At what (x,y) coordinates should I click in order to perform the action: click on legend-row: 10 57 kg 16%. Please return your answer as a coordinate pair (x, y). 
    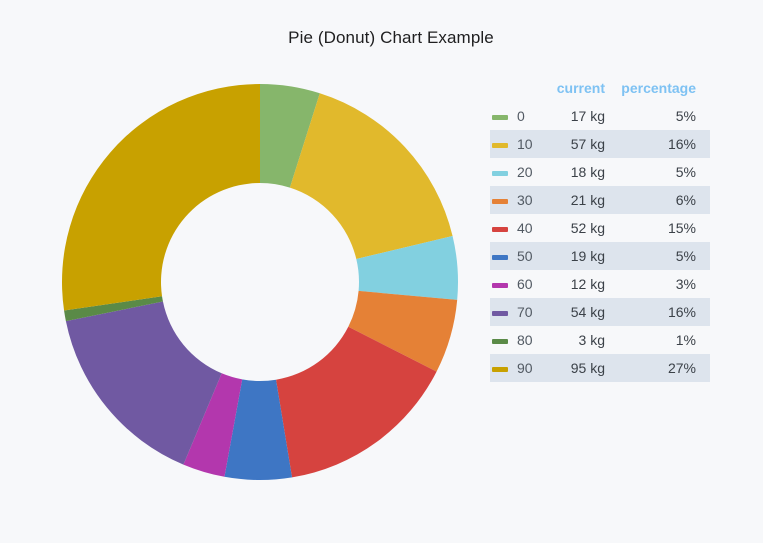
    Looking at the image, I should click on (600, 144).